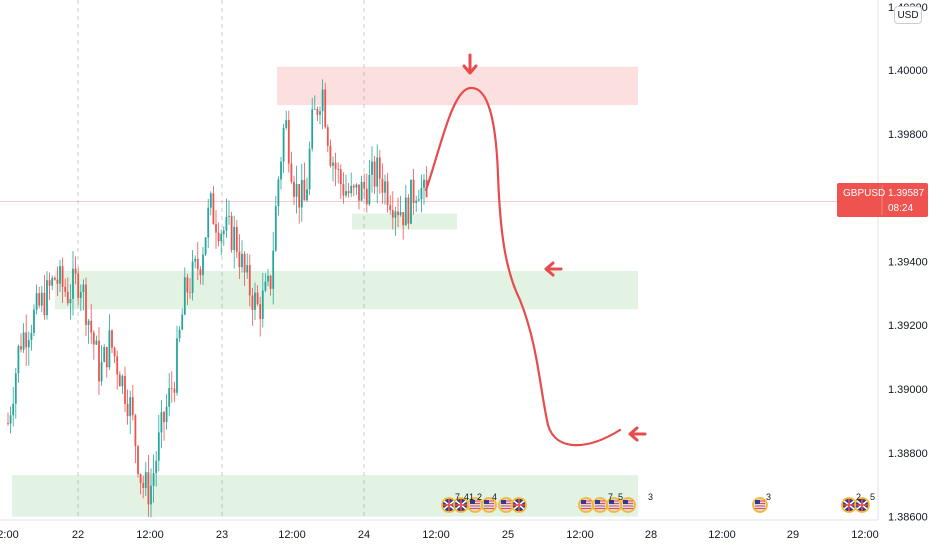 The image size is (932, 550). Describe the element at coordinates (508, 535) in the screenshot. I see `time-tick-label: 25` at that location.